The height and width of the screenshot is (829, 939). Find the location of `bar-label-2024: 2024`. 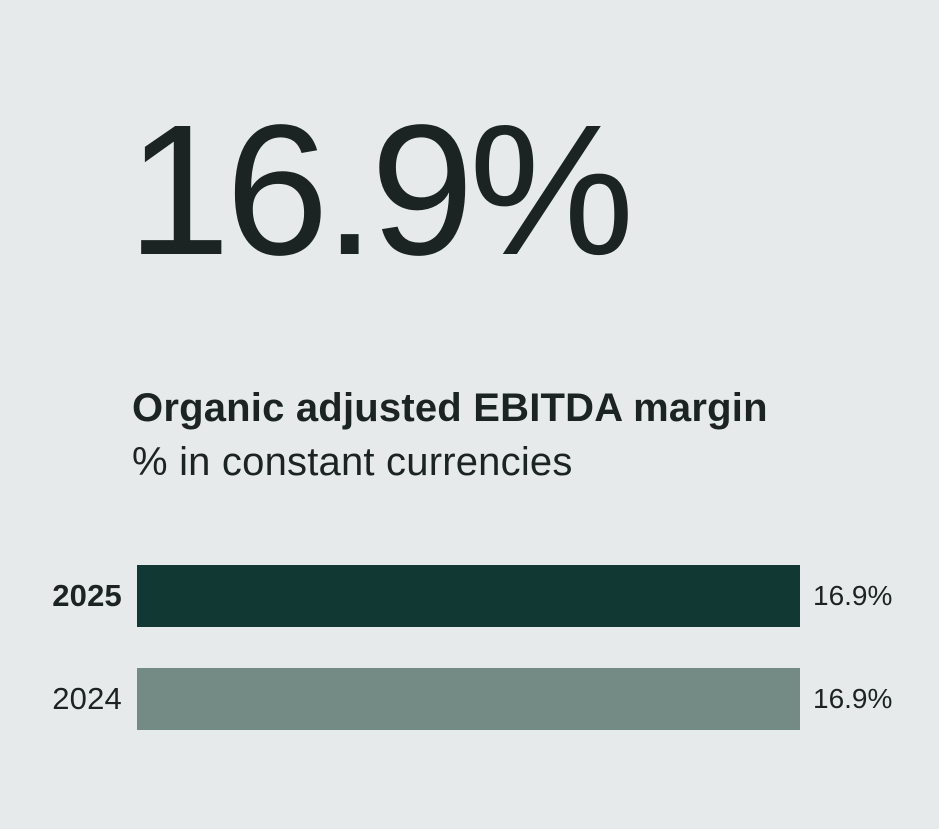

bar-label-2024: 2024 is located at coordinates (87, 698).